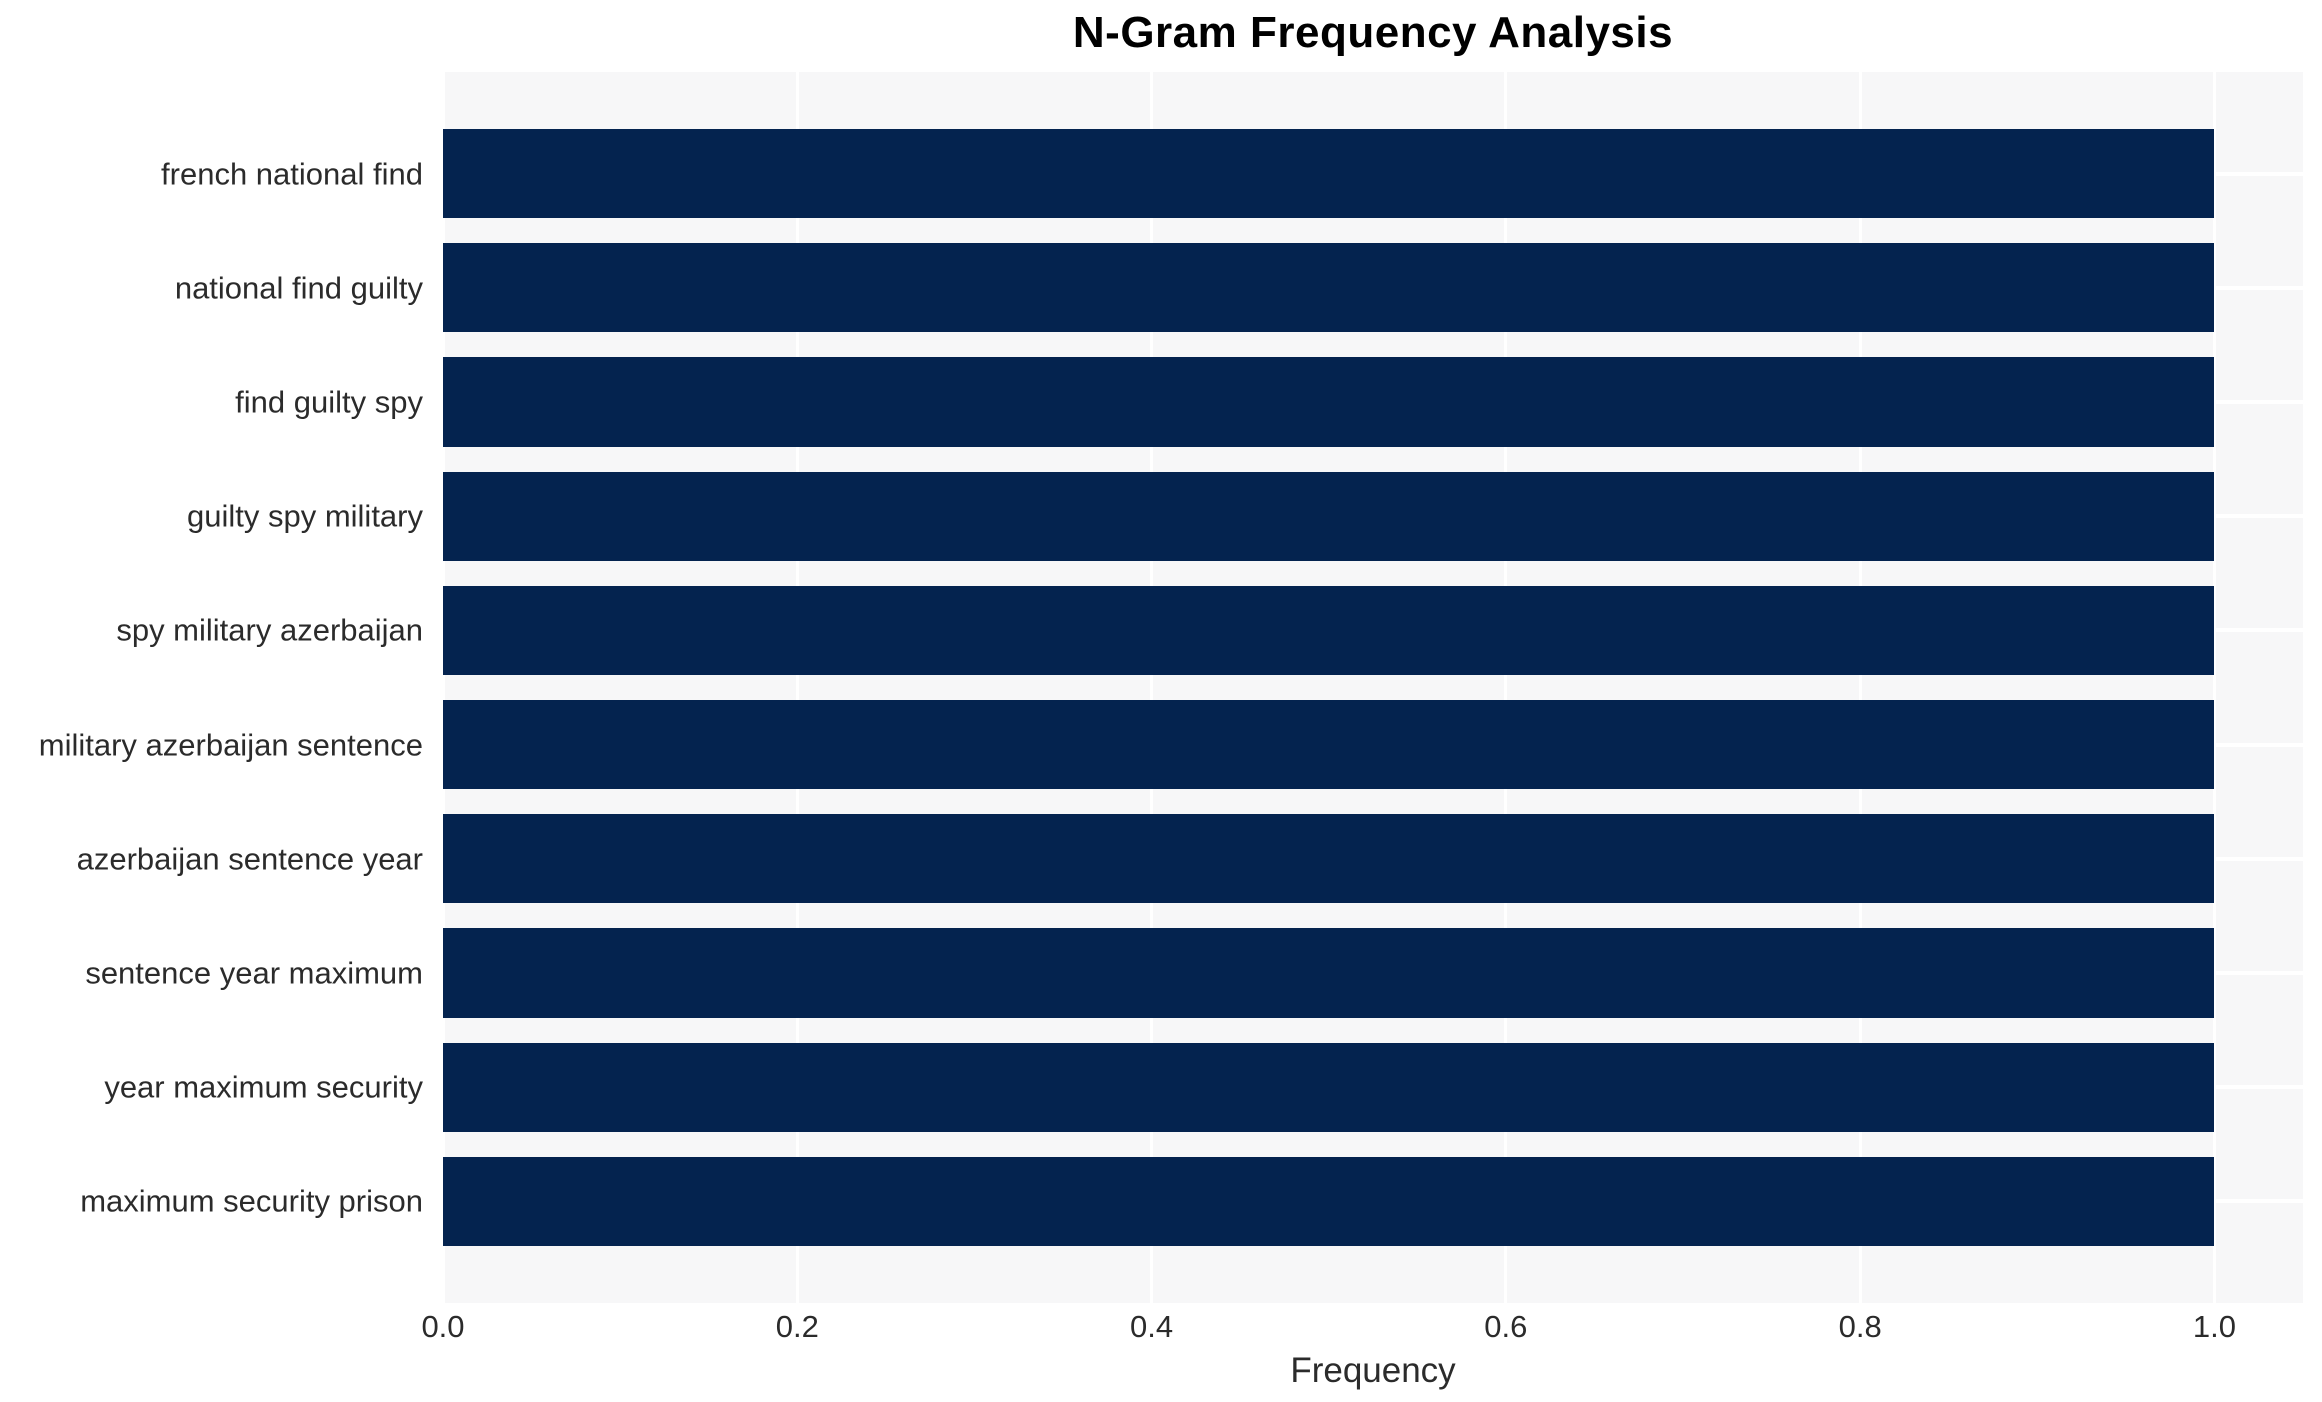 Image resolution: width=2322 pixels, height=1402 pixels. I want to click on x-tick-label: 0.4, so click(1152, 1326).